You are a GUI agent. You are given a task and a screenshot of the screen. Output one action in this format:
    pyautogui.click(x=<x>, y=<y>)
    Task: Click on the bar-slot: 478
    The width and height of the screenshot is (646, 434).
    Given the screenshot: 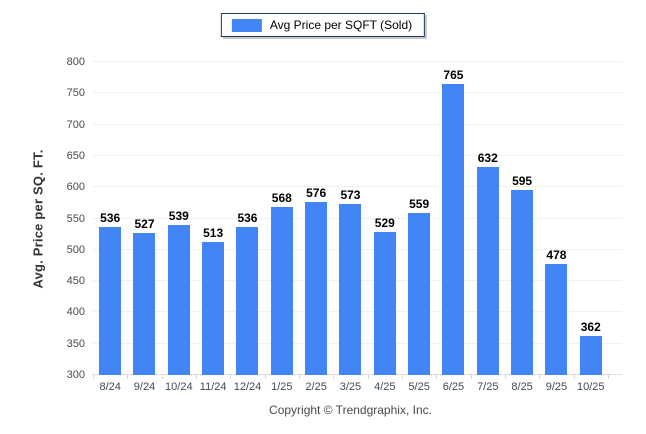 What is the action you would take?
    pyautogui.click(x=556, y=218)
    